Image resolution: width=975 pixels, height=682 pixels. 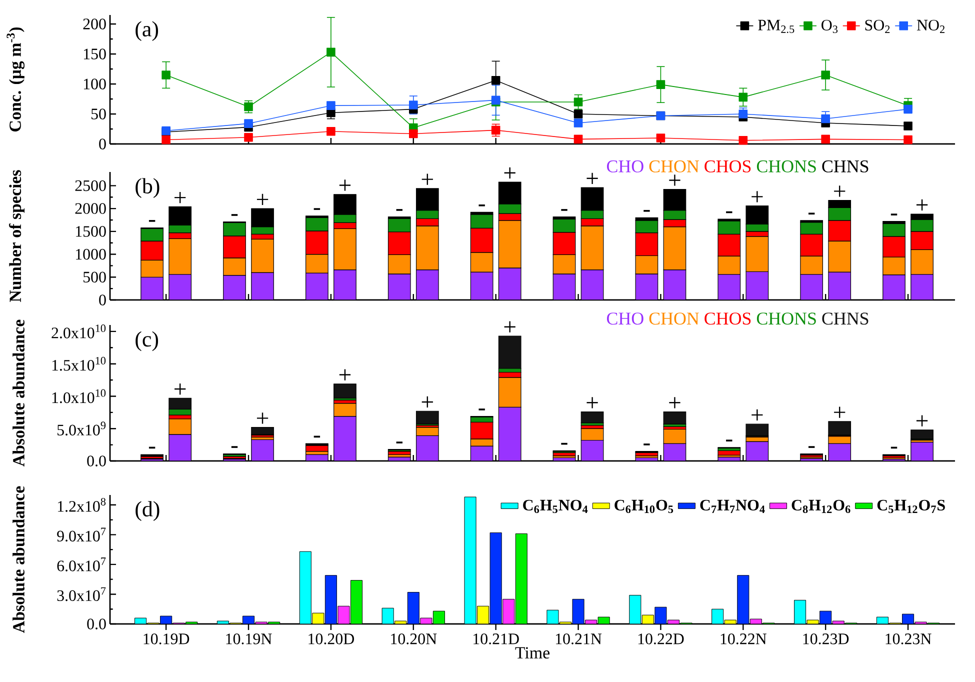 I want to click on legend-label: SO$_{2}$, so click(x=877, y=26).